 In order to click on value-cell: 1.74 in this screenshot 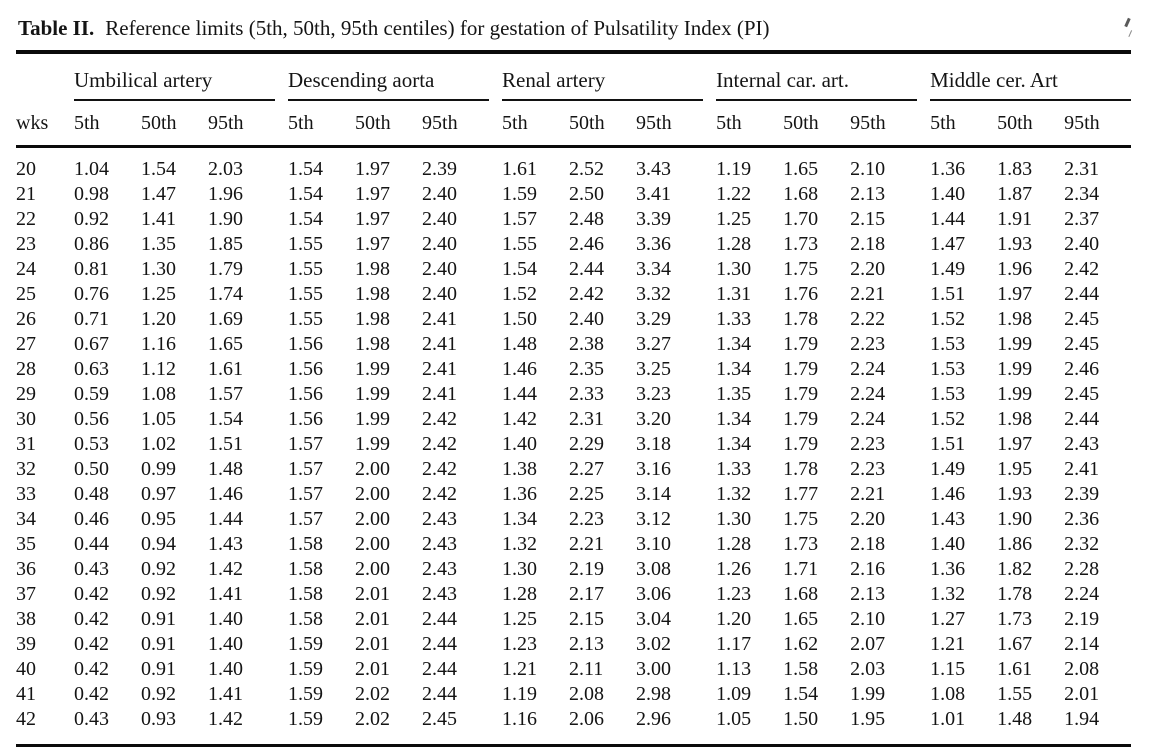, I will do `click(225, 294)`.